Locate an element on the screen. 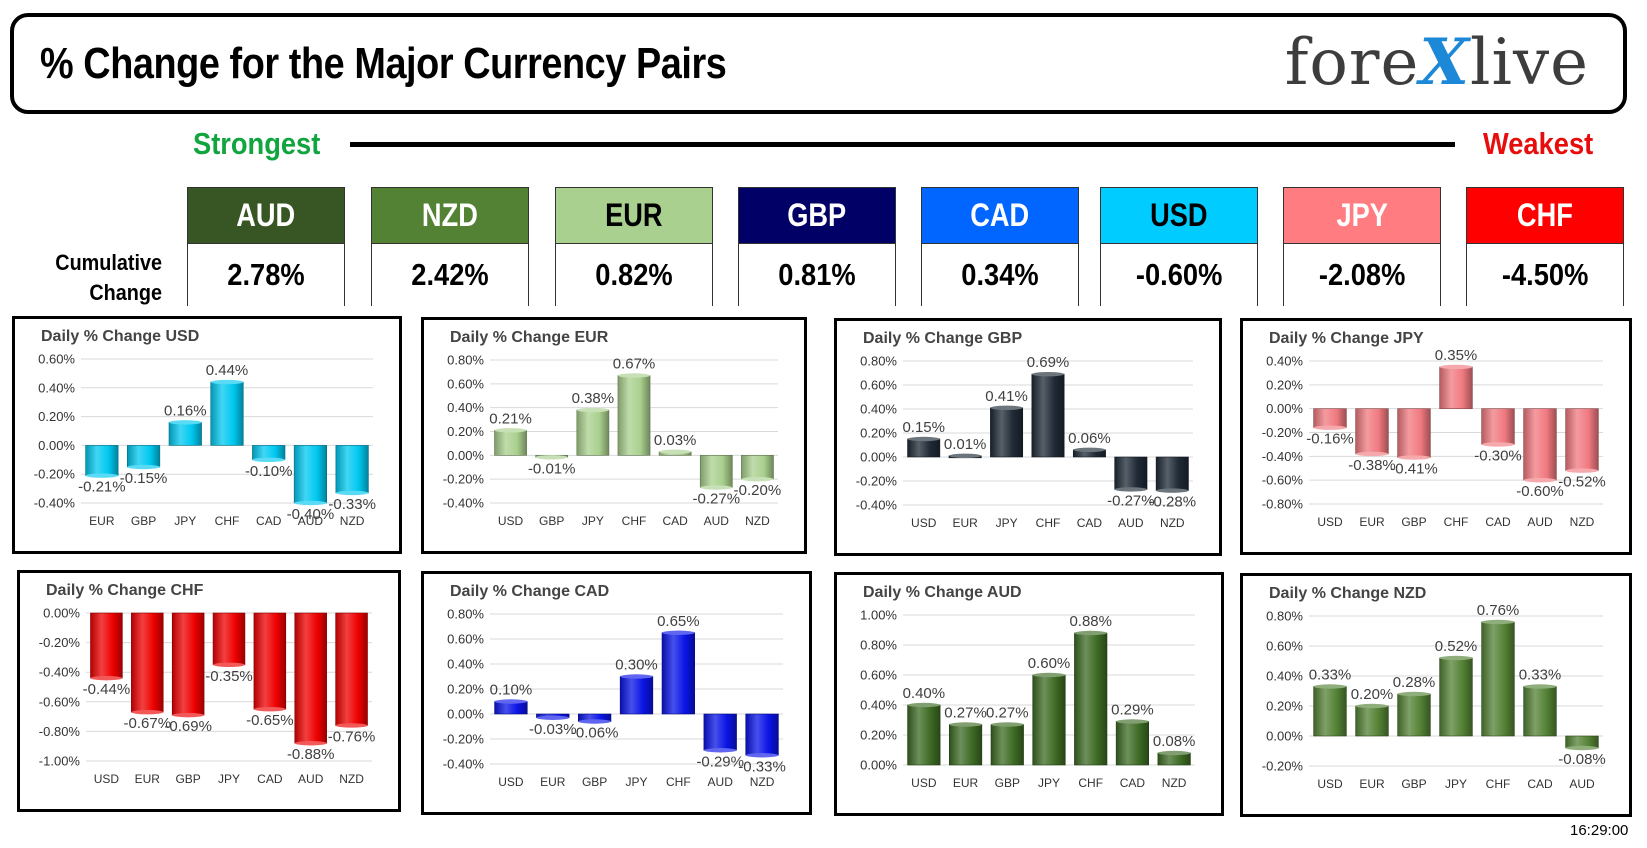  data-label: 0.27% is located at coordinates (965, 713).